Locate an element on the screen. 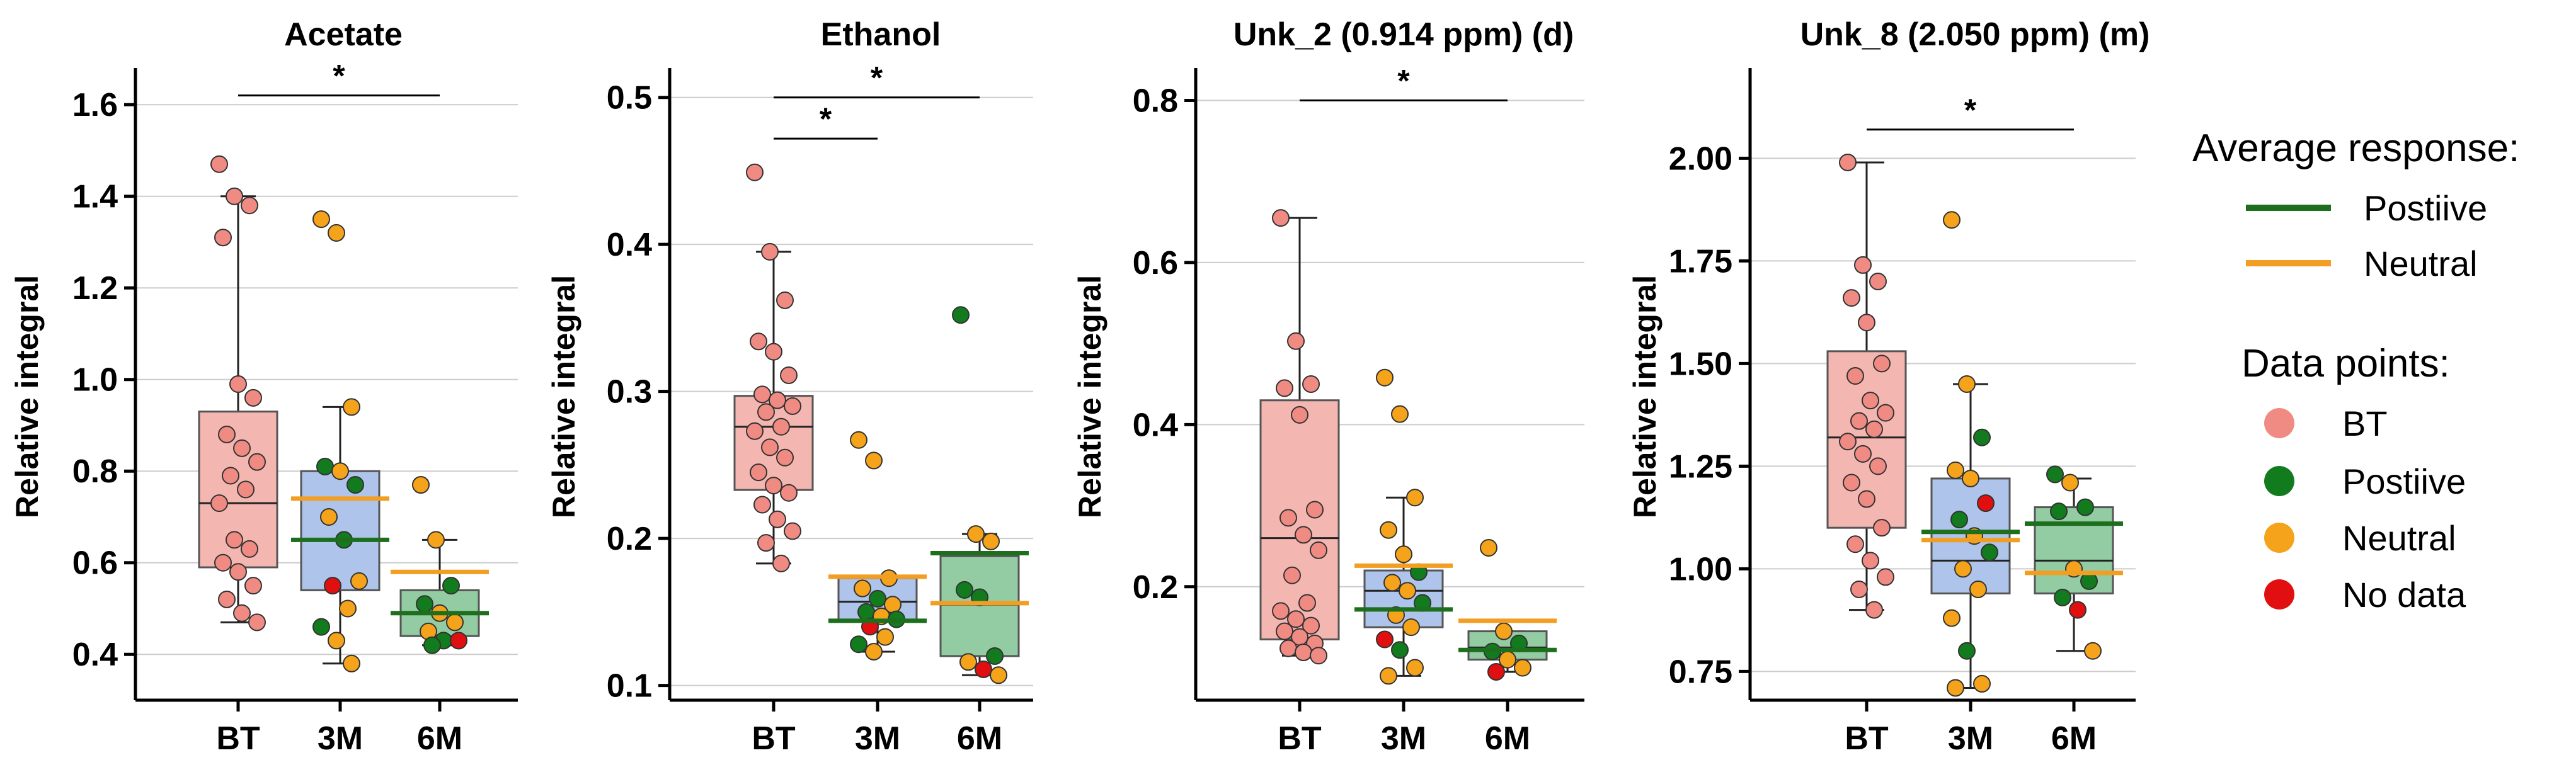 The image size is (2576, 760). y-tick-label: 0.8 is located at coordinates (95, 471).